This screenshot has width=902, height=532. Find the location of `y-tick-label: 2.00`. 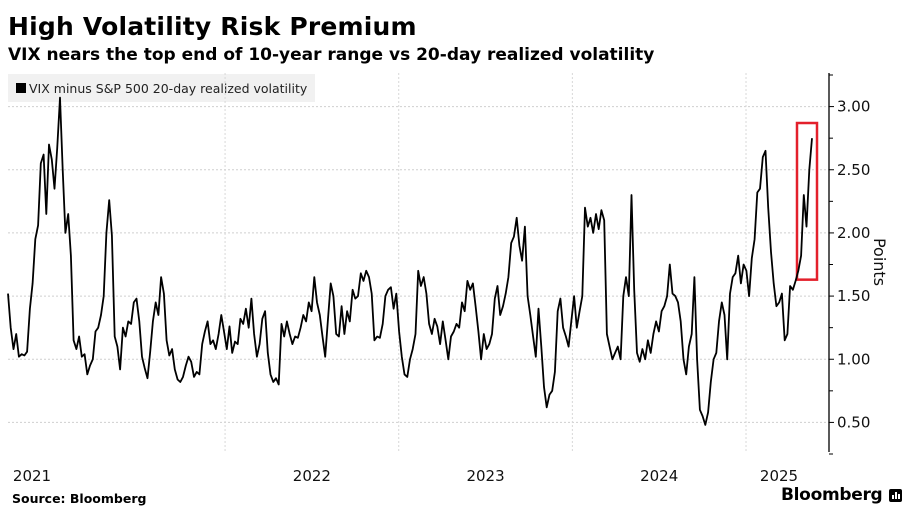

y-tick-label: 2.00 is located at coordinates (853, 233).